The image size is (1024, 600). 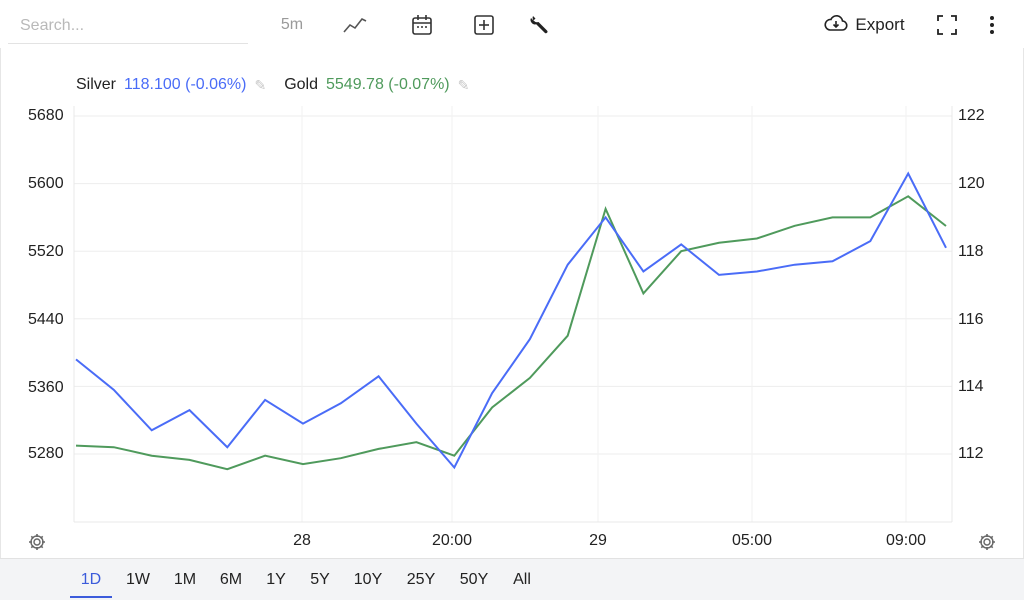 What do you see at coordinates (37, 542) in the screenshot?
I see `left-axis-gear-icon` at bounding box center [37, 542].